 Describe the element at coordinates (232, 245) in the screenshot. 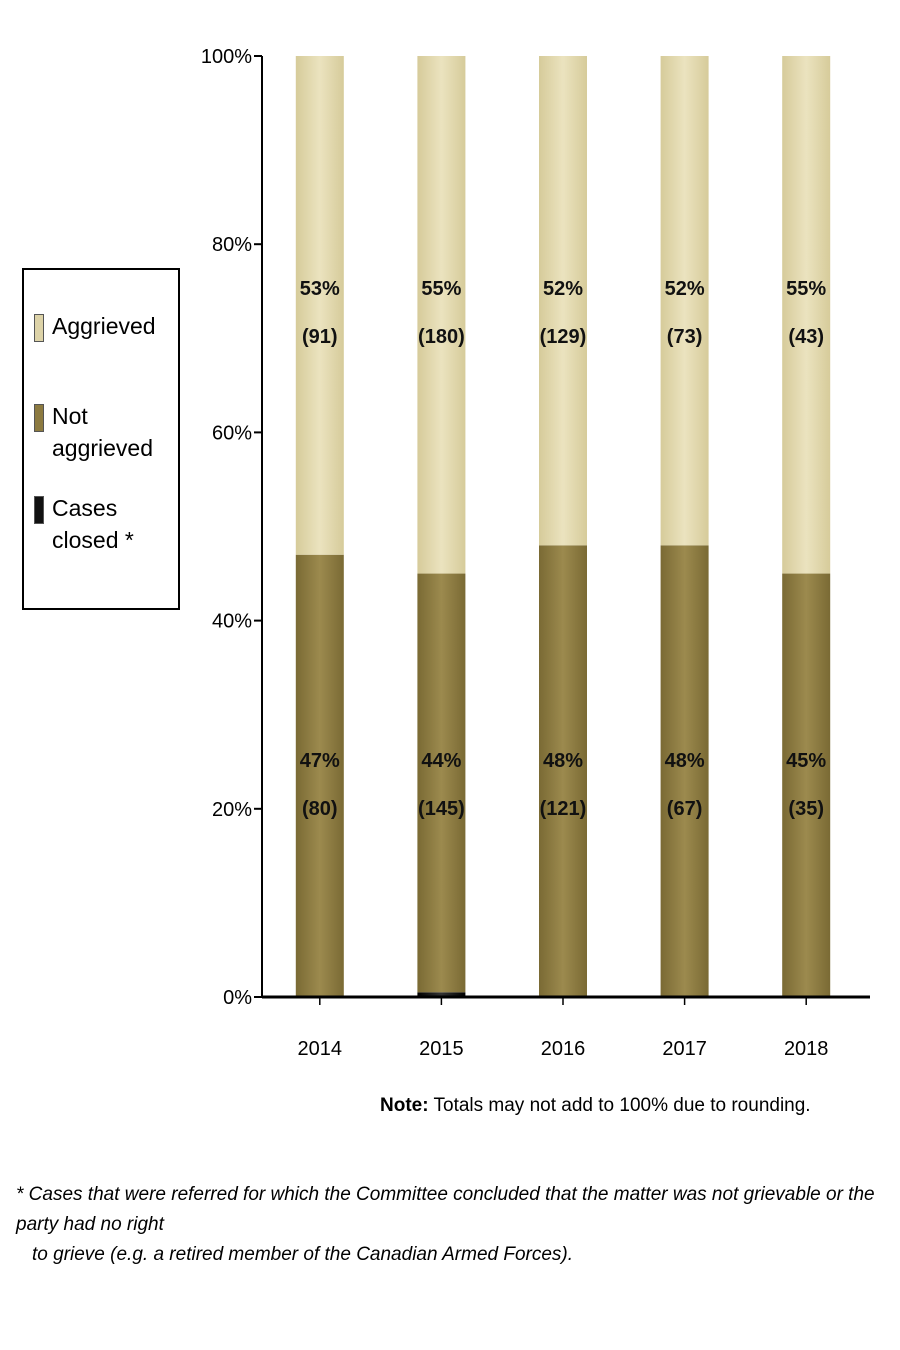

I see `y-tick-label: 80%` at that location.